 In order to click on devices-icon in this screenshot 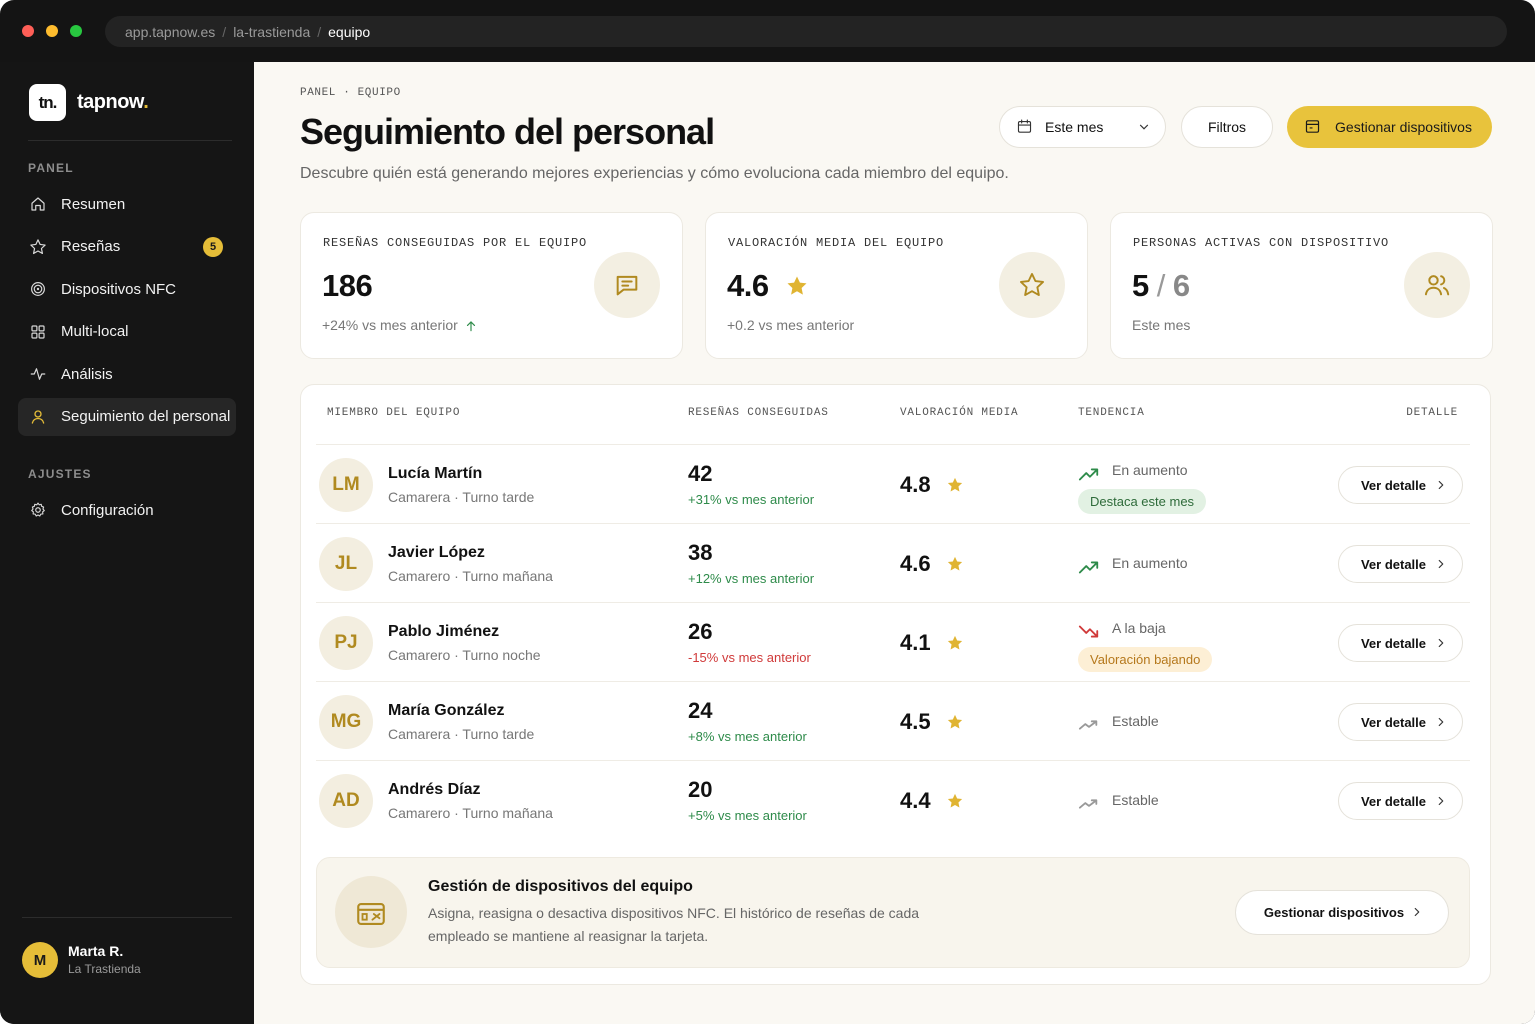, I will do `click(371, 914)`.